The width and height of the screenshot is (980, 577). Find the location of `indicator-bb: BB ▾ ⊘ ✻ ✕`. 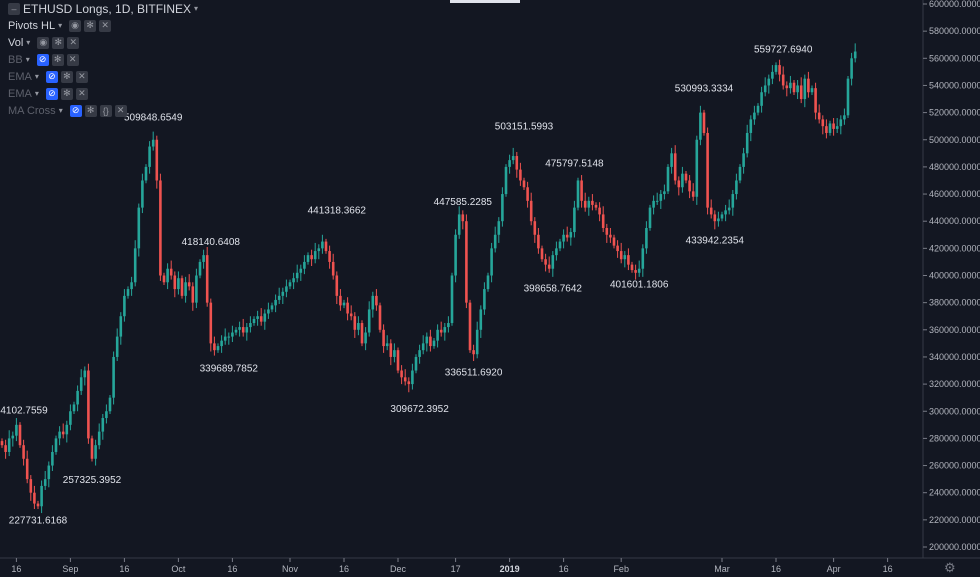

indicator-bb: BB ▾ ⊘ ✻ ✕ is located at coordinates (105, 59).